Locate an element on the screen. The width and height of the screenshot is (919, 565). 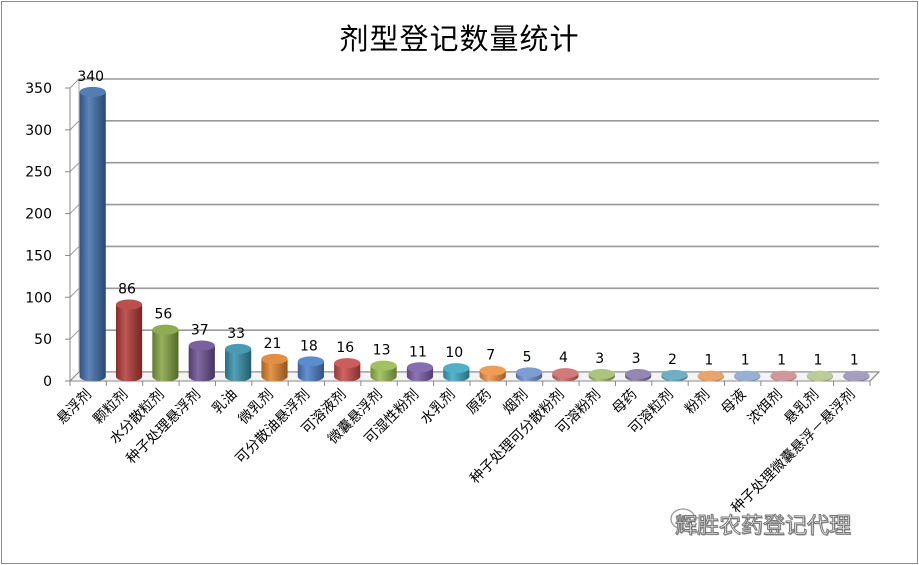
data-label: 86 is located at coordinates (127, 290).